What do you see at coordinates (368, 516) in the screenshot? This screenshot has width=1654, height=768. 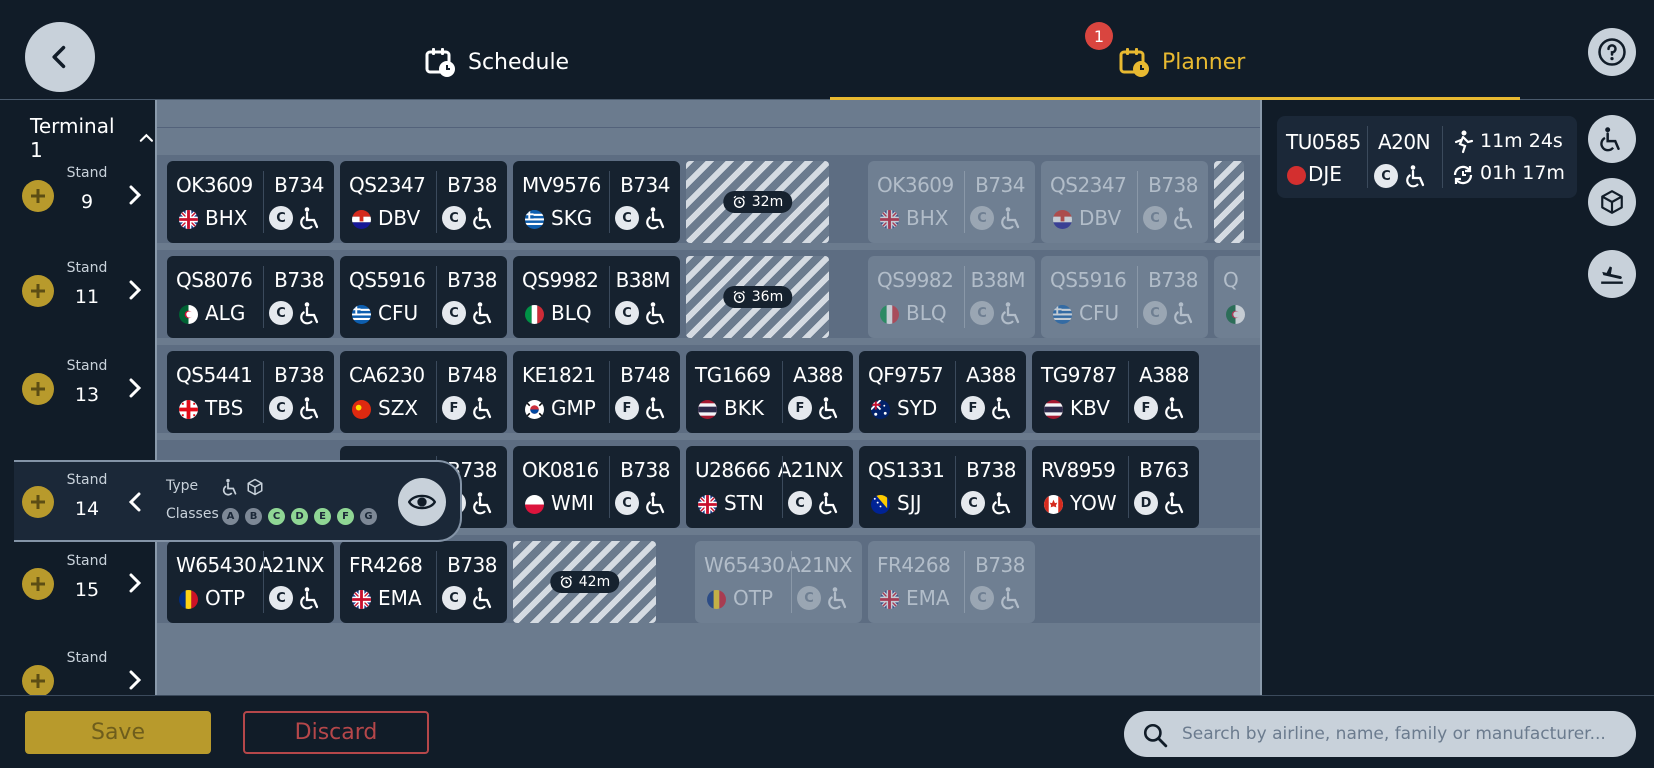 I see `class-filter-chip: G` at bounding box center [368, 516].